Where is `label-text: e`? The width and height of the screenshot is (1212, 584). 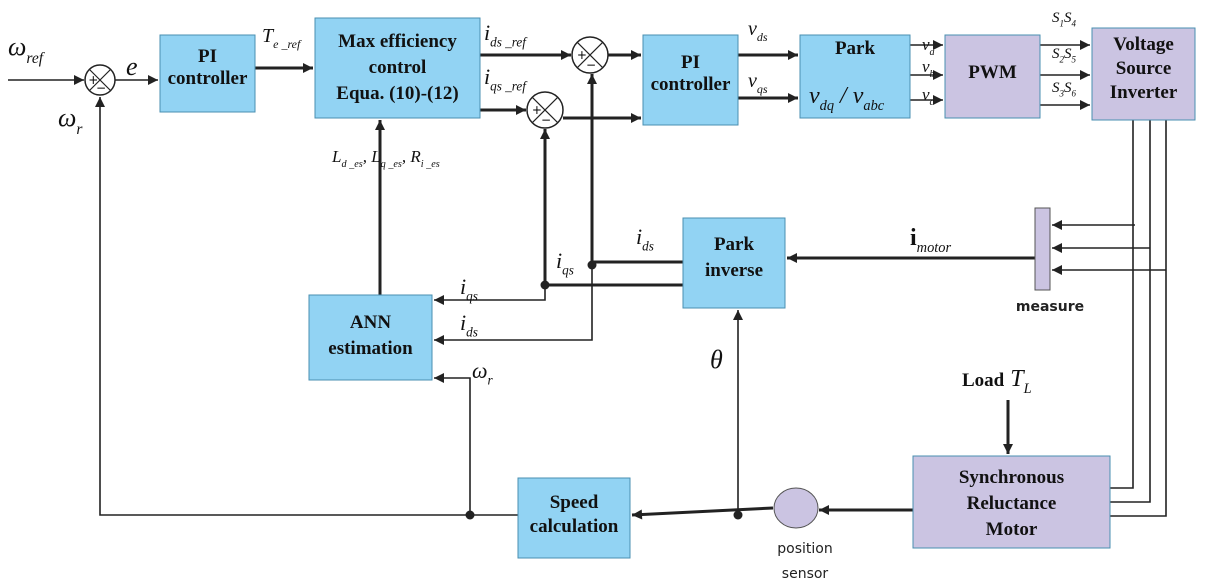
label-text: e is located at coordinates (132, 66).